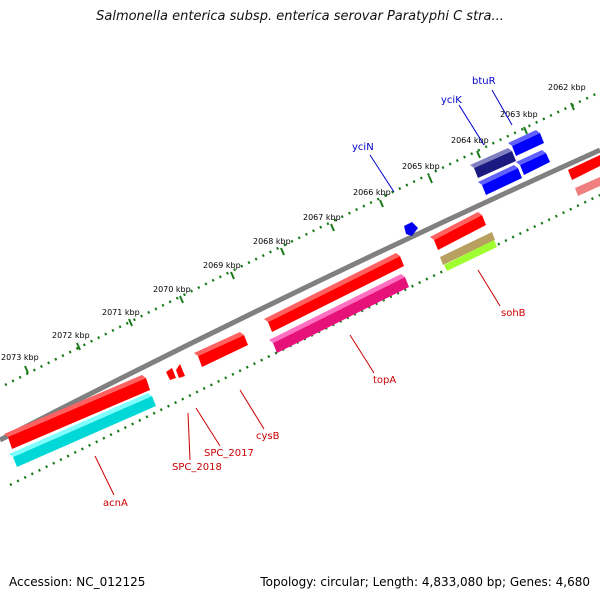  What do you see at coordinates (484, 81) in the screenshot?
I see `gene-label-btuR: btuR` at bounding box center [484, 81].